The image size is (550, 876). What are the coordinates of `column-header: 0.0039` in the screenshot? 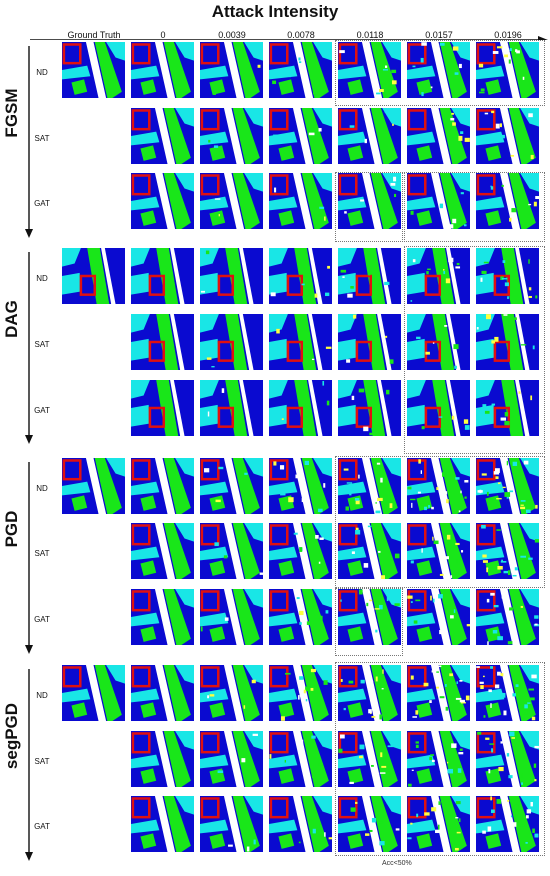 It's located at (232, 35).